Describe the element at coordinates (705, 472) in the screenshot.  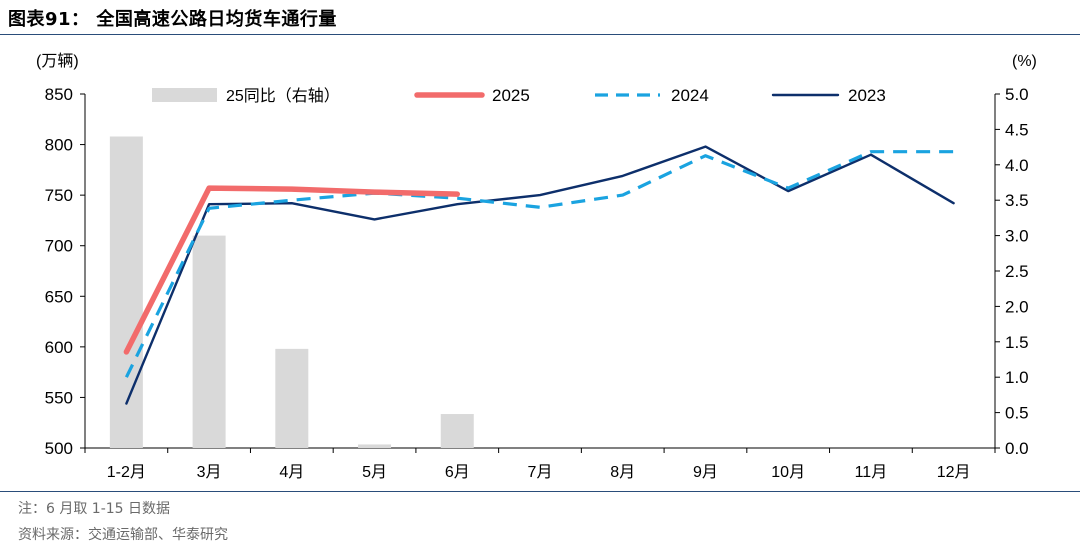
I see `x-tick-label: 9月` at that location.